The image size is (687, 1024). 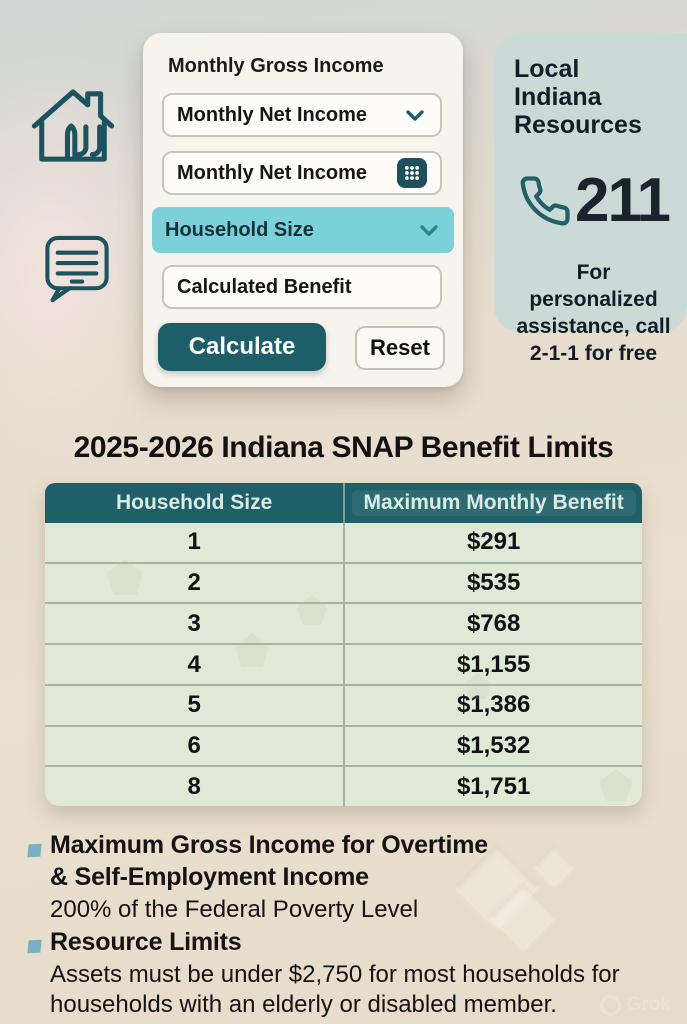 I want to click on household-size-dropdown-value: Household Size, so click(x=239, y=229).